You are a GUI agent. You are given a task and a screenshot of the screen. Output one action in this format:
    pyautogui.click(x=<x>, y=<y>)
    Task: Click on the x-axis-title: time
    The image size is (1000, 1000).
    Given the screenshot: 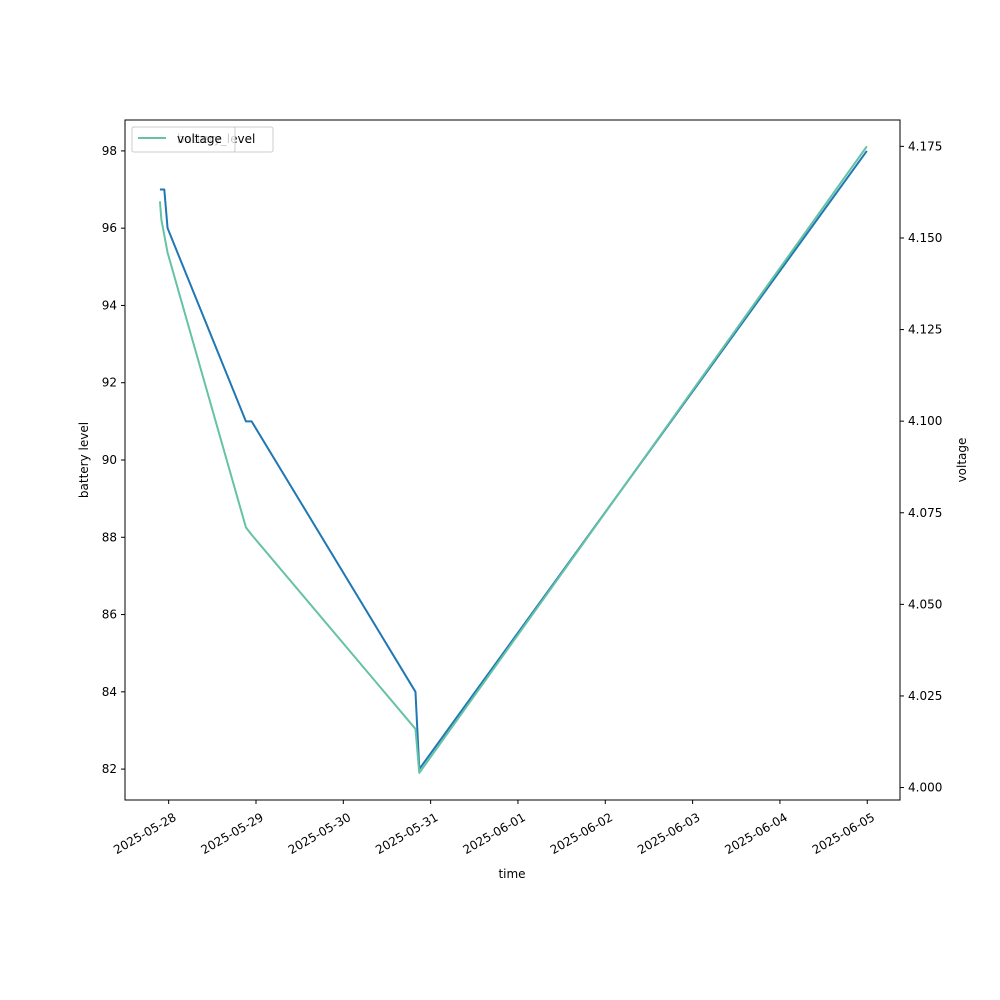 What is the action you would take?
    pyautogui.click(x=511, y=874)
    